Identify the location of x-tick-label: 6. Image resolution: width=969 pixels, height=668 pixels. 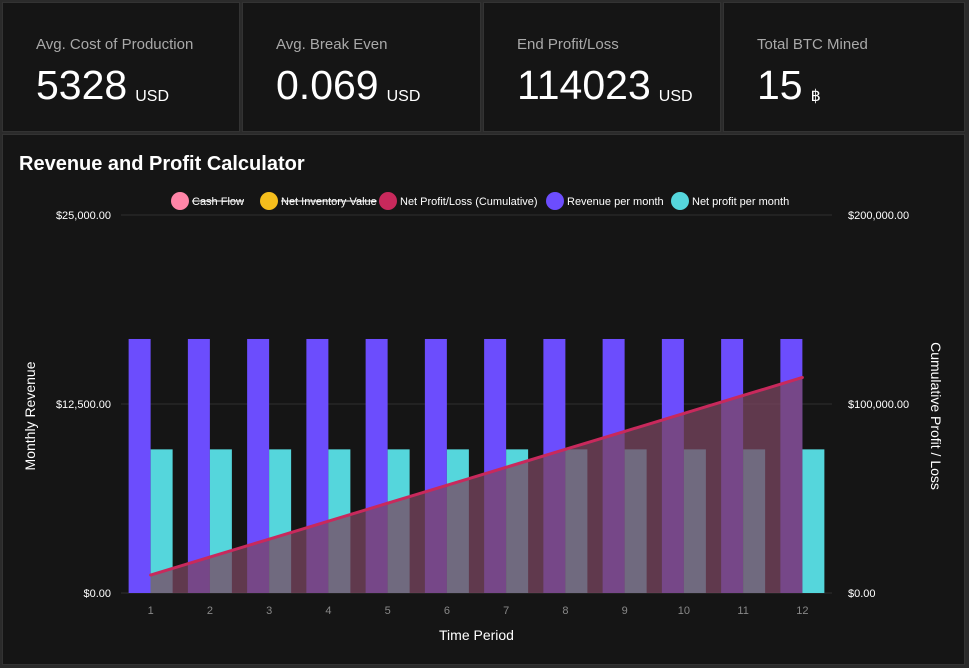
(447, 611).